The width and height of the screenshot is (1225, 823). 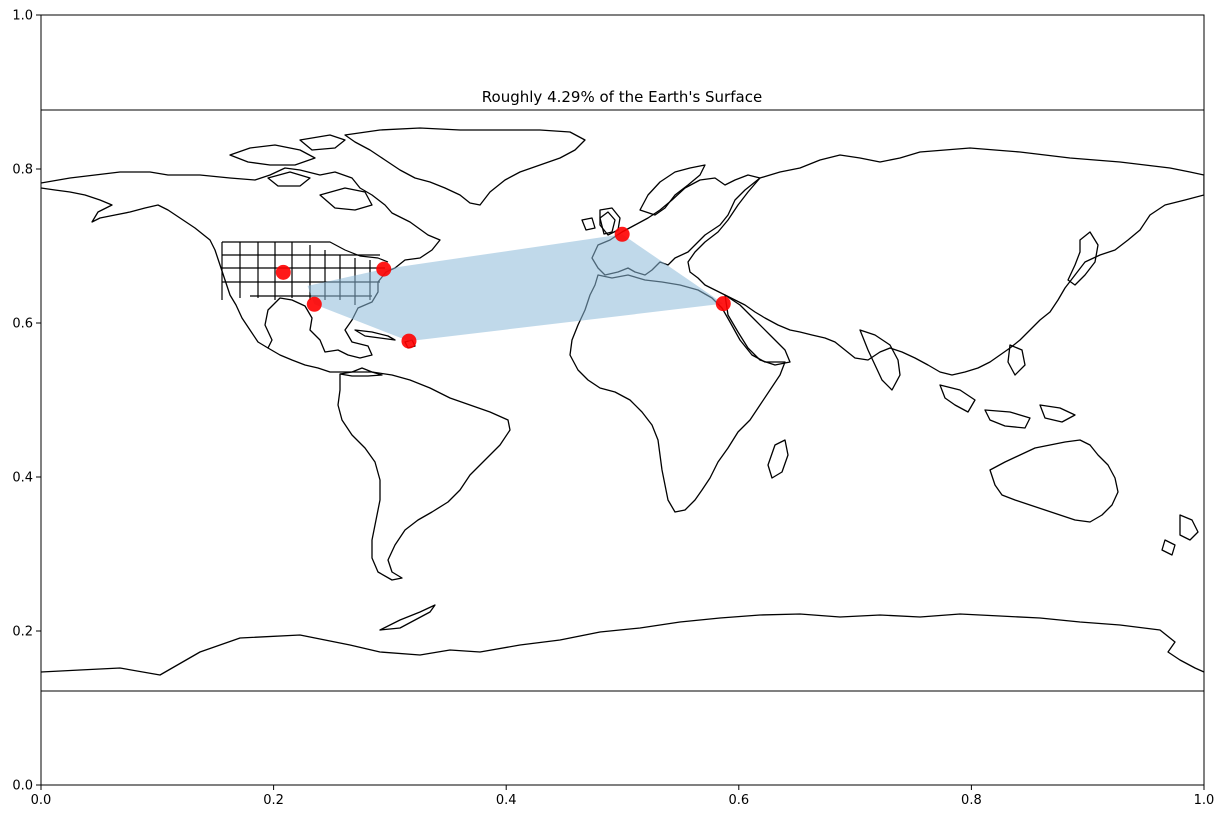 I want to click on x-tick-label: 0.8, so click(x=971, y=800).